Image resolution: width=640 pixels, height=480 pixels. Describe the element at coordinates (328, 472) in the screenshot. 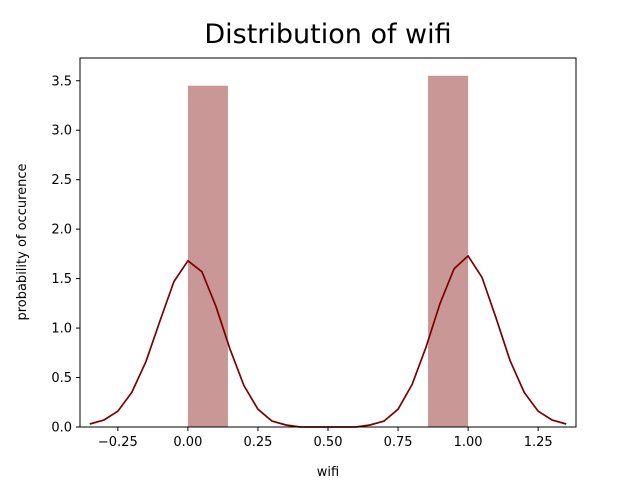

I see `x-axis-label: wifi` at that location.